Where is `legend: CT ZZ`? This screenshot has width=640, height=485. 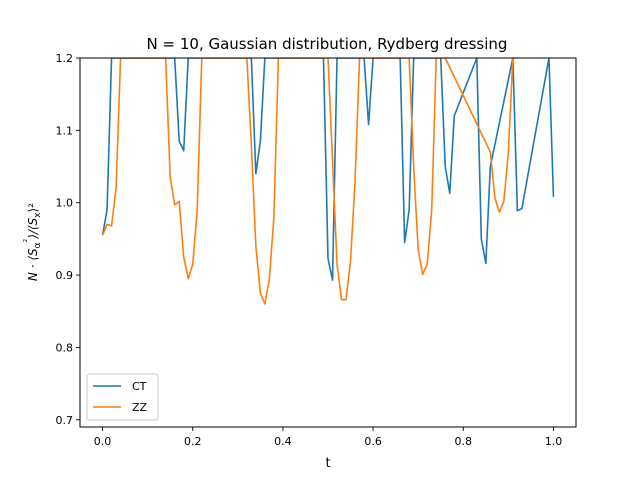
legend: CT ZZ is located at coordinates (122, 397).